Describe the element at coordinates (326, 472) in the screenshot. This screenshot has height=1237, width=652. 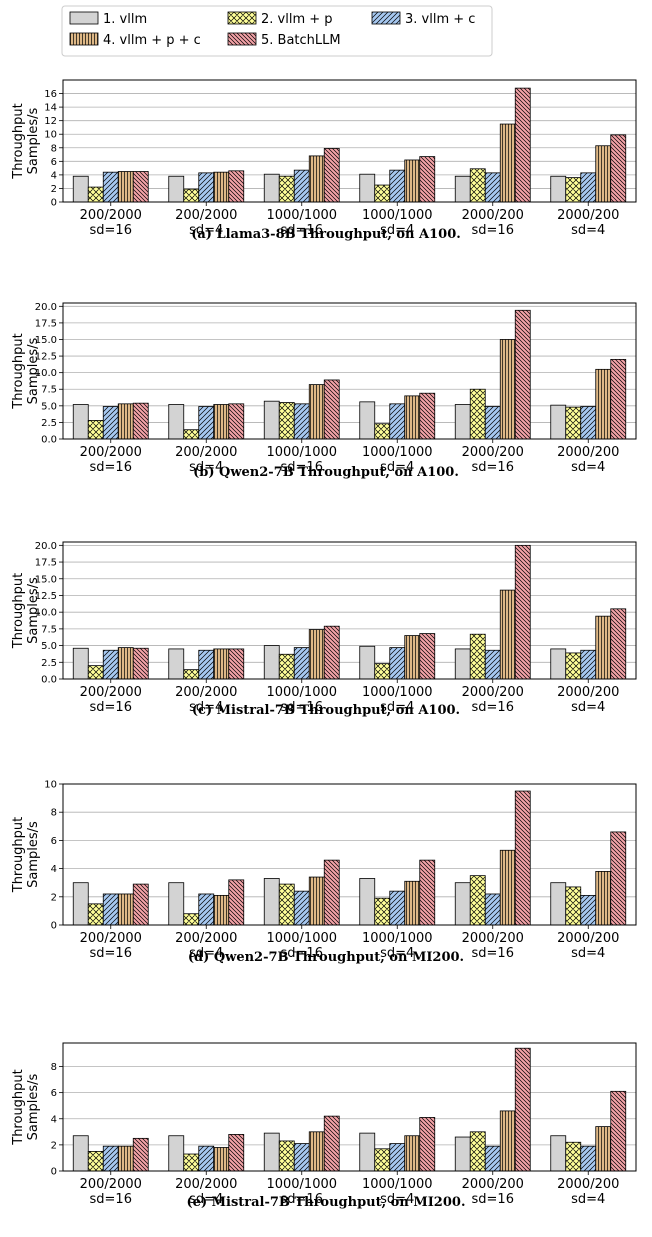
I see `figure-caption: (b) Qwen2-7B Throughput, on A100.` at that location.